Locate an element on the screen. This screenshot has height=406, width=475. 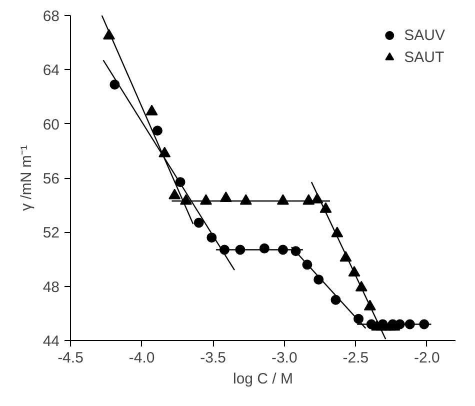
y-axis-title: γ /mN m⁻¹ is located at coordinates (26, 178).